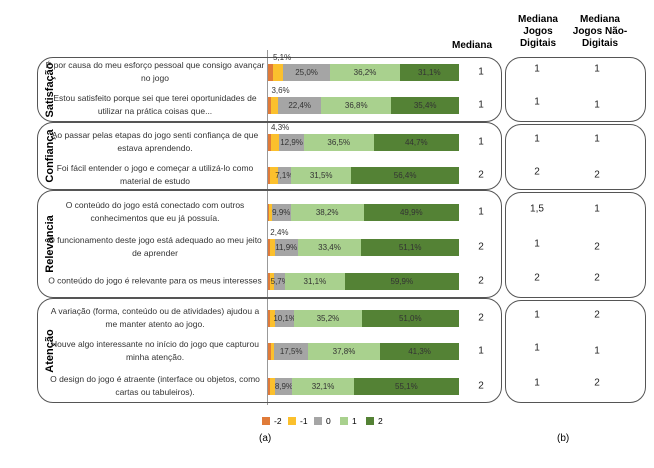 The height and width of the screenshot is (468, 654). I want to click on bar-segment-0: 8,9%, so click(284, 386).